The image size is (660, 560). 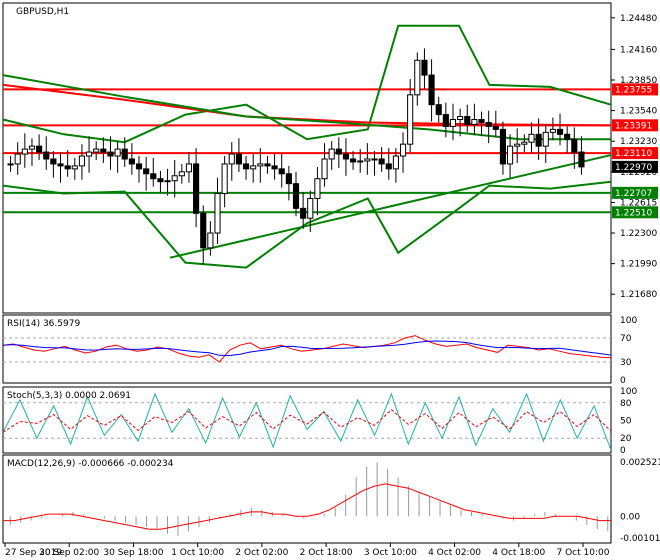 I want to click on price-tick-label: 1.21680, so click(x=638, y=295).